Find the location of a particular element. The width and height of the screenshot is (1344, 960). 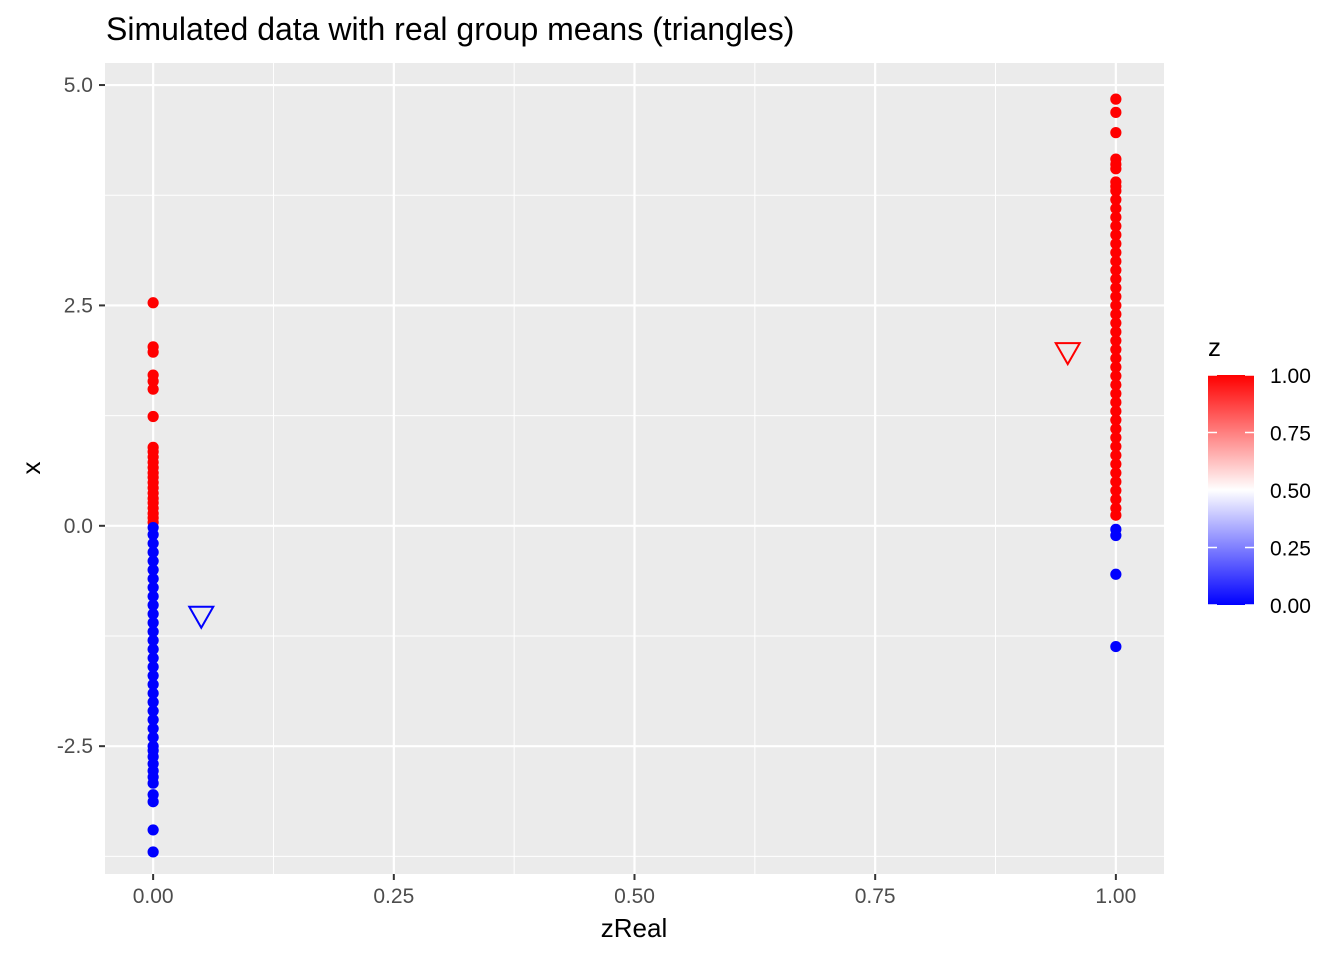

y-tick-label: 2.5 is located at coordinates (78, 305).